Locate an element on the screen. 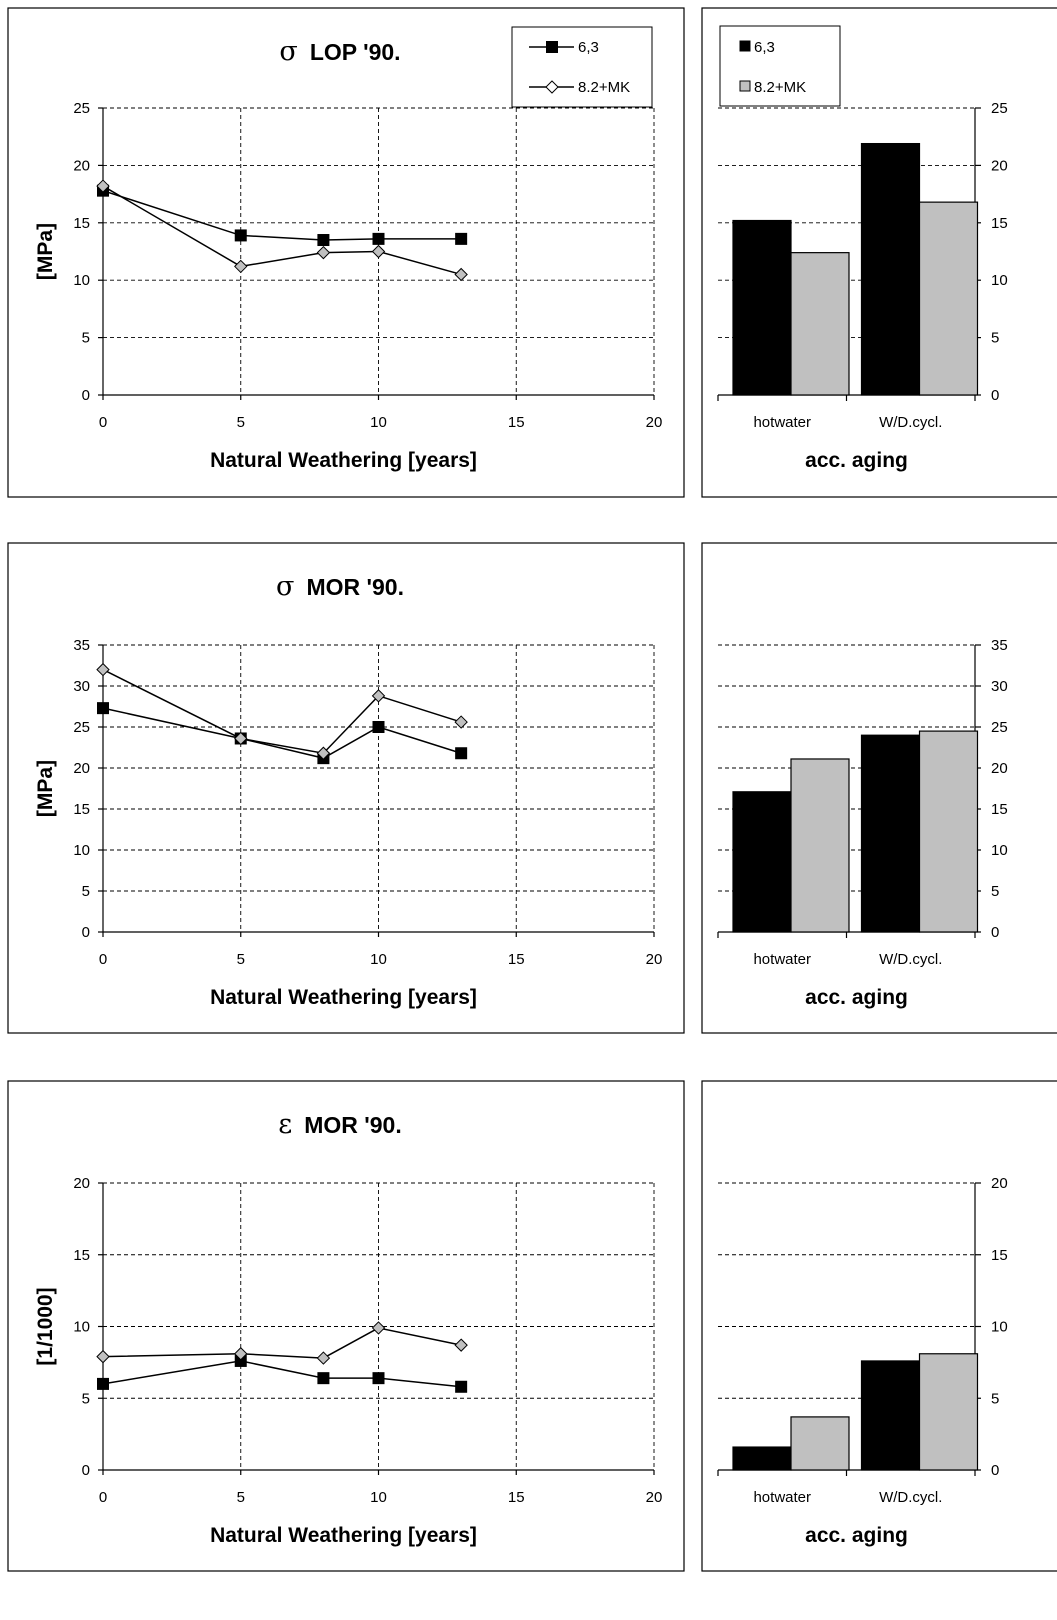 This screenshot has height=1620, width=1057. x-tick-label: 15 is located at coordinates (516, 1497).